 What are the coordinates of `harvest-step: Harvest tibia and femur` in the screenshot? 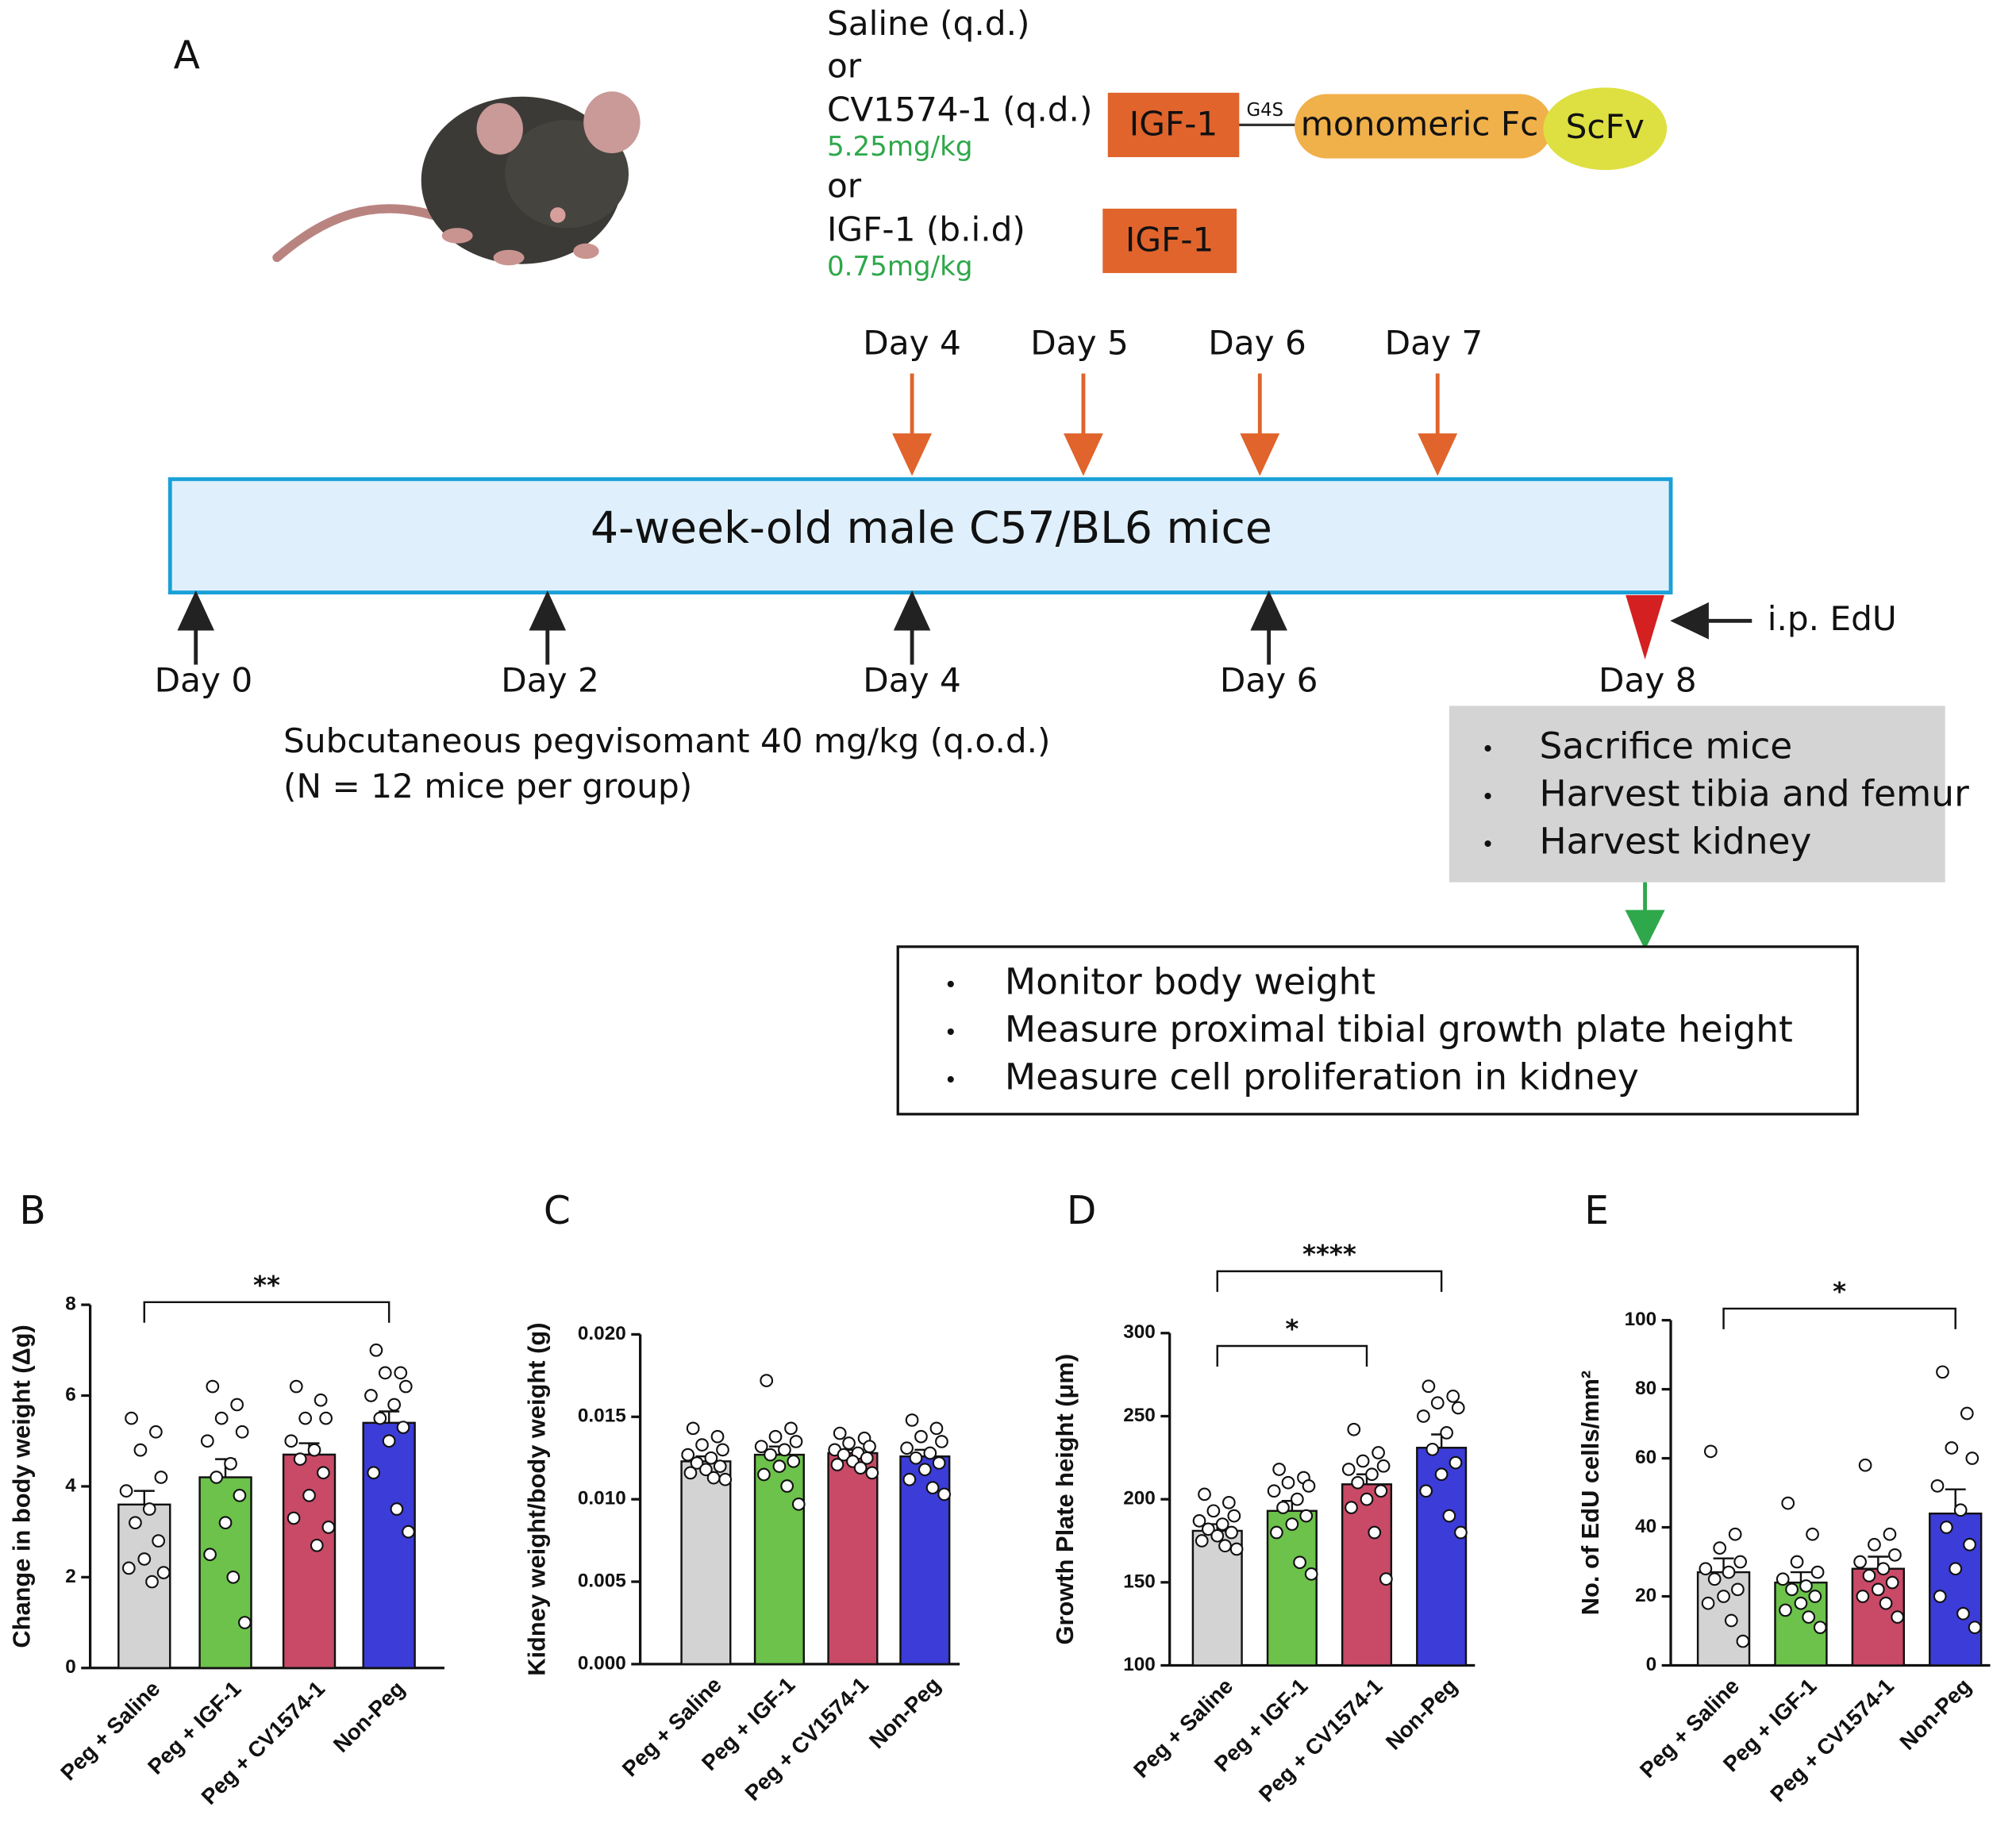 It's located at (1754, 794).